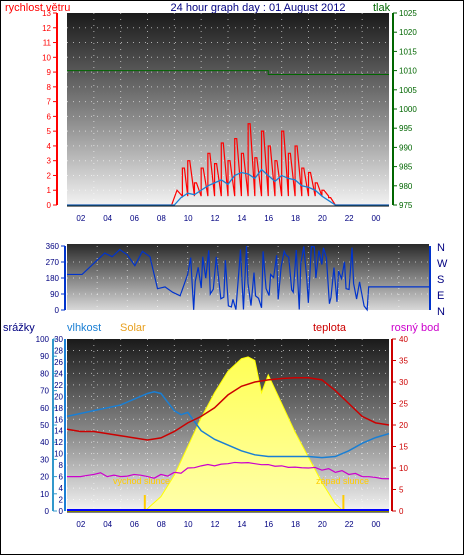 Image resolution: width=464 pixels, height=556 pixels. Describe the element at coordinates (408, 90) in the screenshot. I see `pressure-tick-label: 1005` at that location.